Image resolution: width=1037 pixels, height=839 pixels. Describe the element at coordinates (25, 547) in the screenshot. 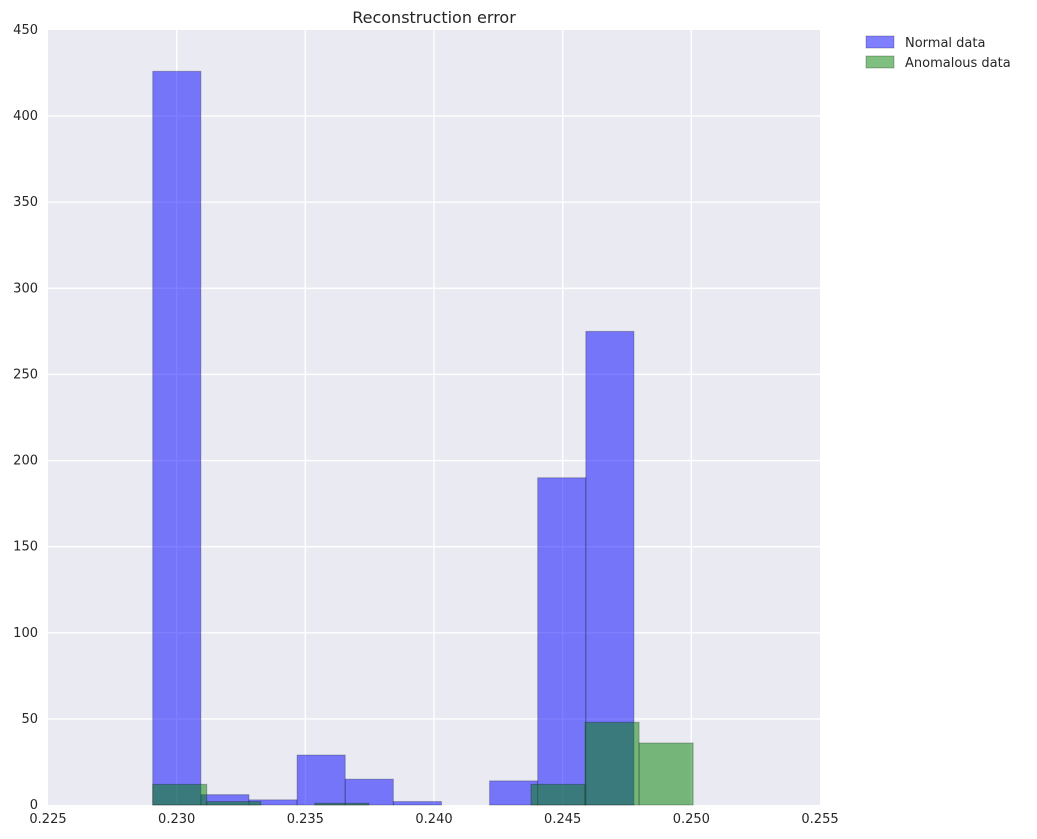

I see `y-tick-label: 150` at that location.